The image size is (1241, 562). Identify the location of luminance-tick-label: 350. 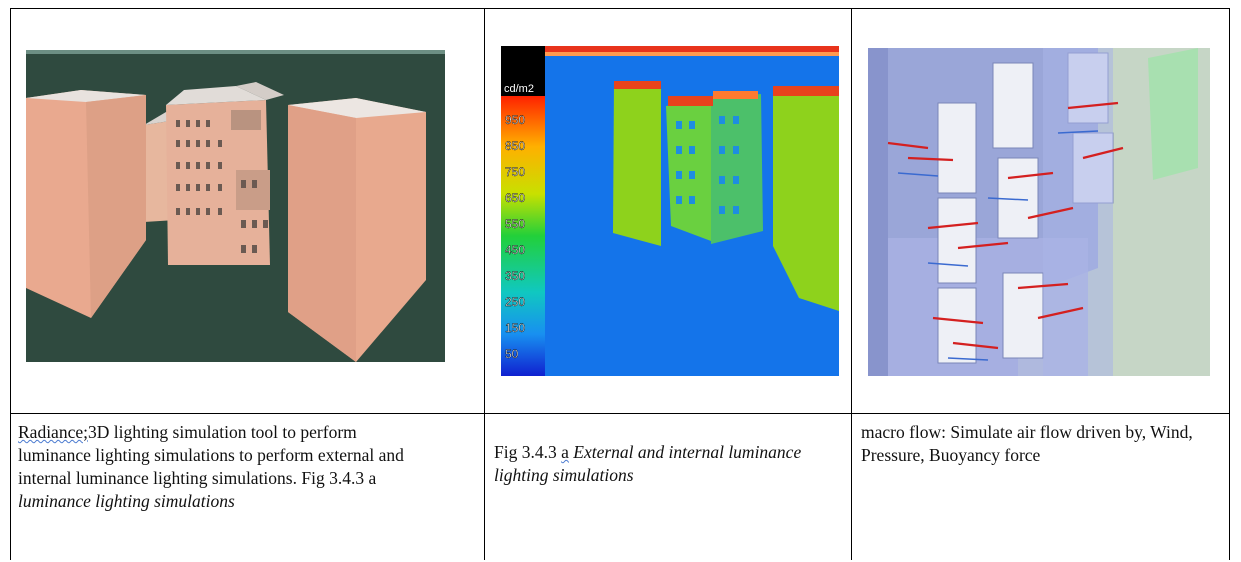
(515, 276).